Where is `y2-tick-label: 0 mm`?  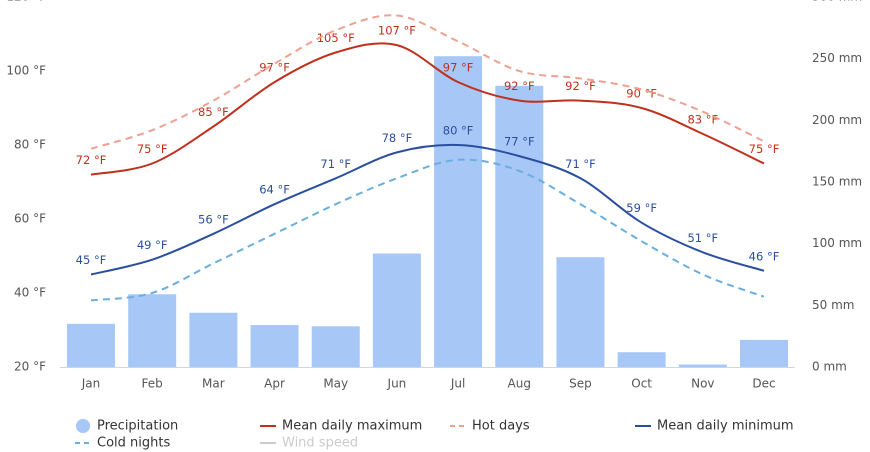 y2-tick-label: 0 mm is located at coordinates (829, 367).